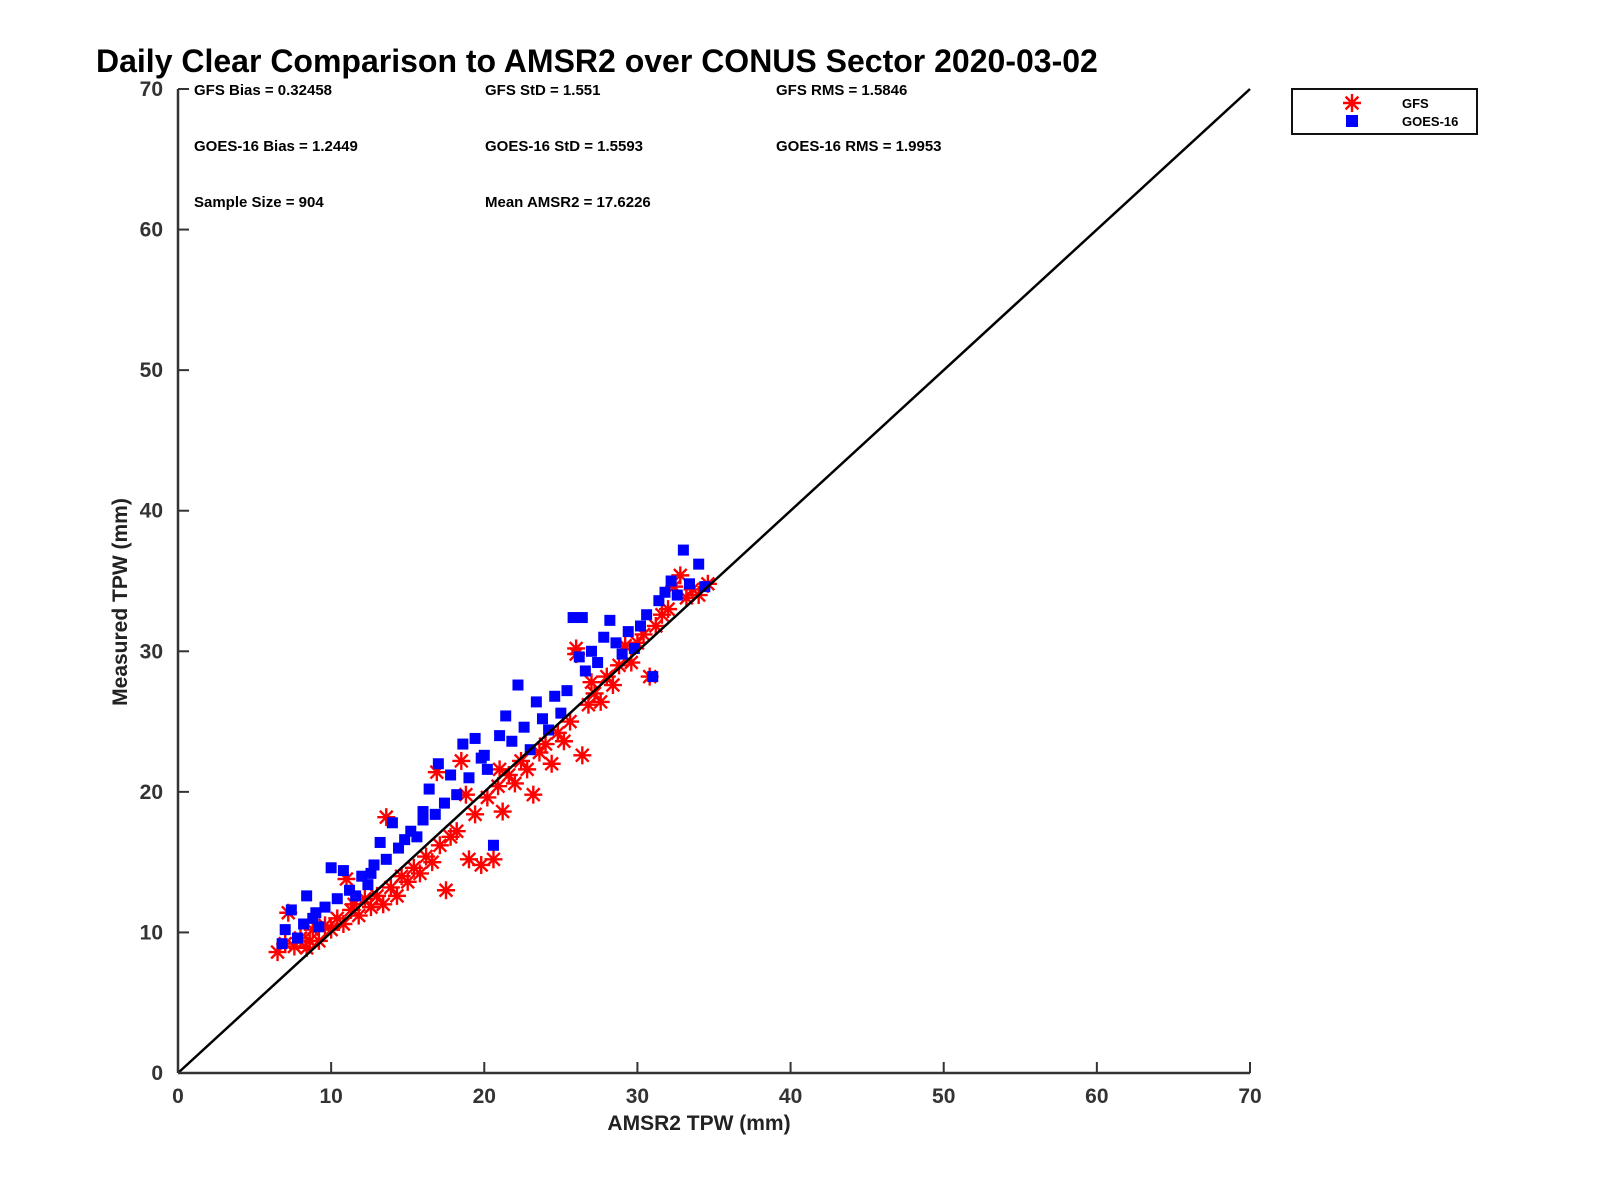 Image resolution: width=1600 pixels, height=1200 pixels. What do you see at coordinates (1352, 103) in the screenshot?
I see `legend-gfs-symbol` at bounding box center [1352, 103].